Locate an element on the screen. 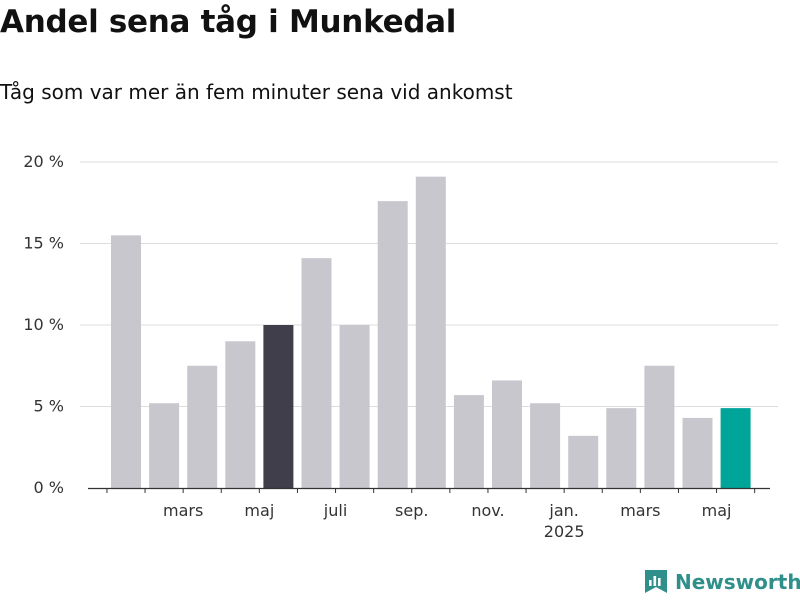 This screenshot has width=800, height=600. logo-text: Newsworthy is located at coordinates (737, 582).